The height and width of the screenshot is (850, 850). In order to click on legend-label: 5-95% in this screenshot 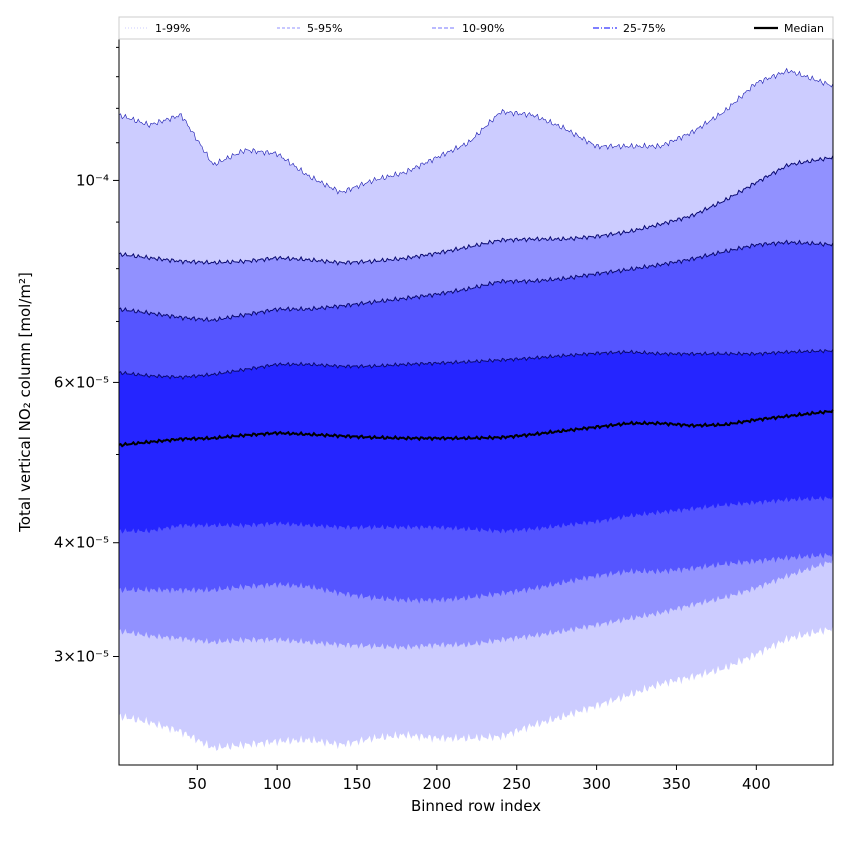, I will do `click(324, 28)`.